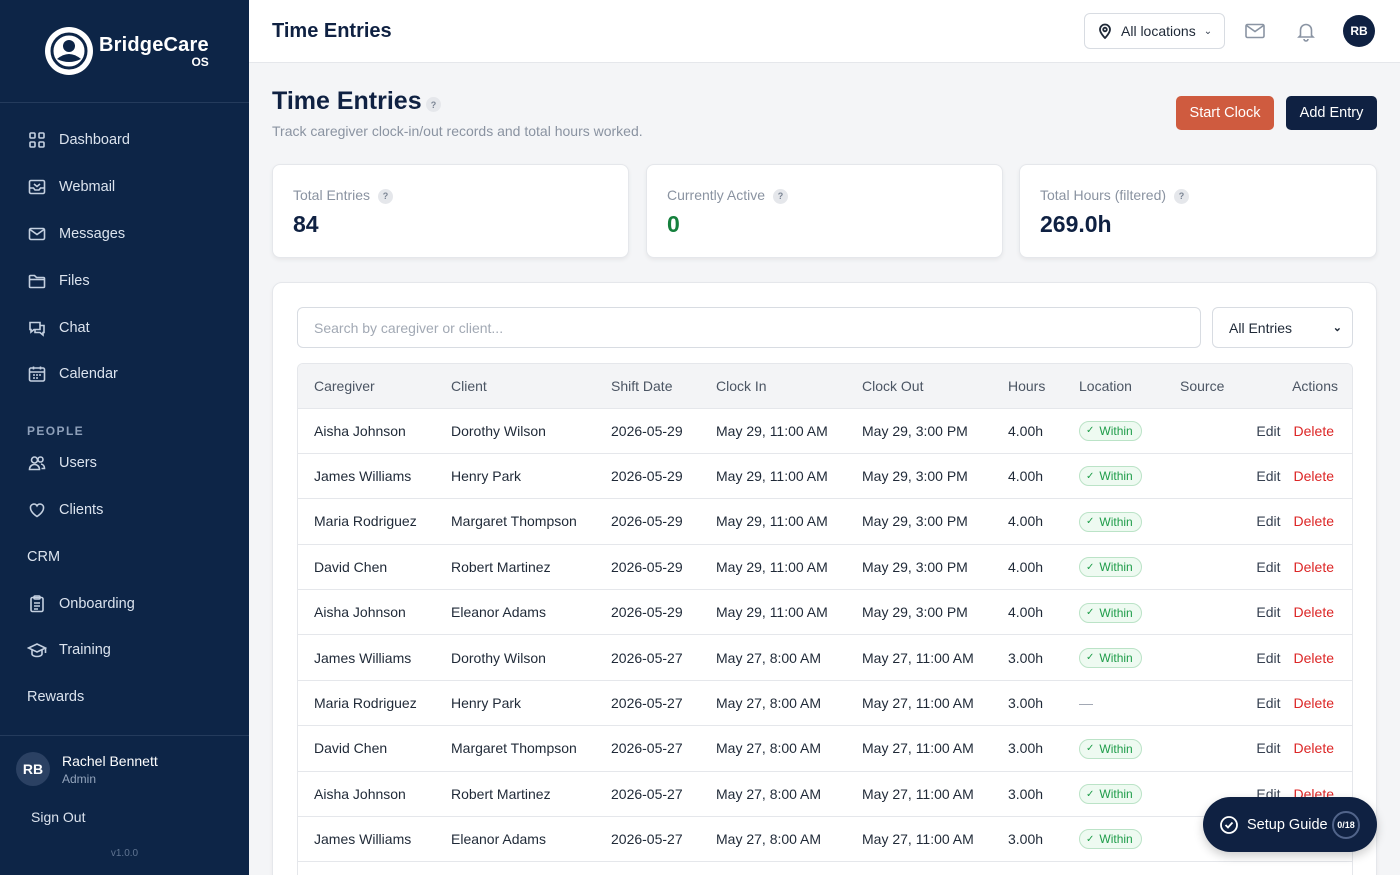 The height and width of the screenshot is (875, 1400). I want to click on sidebar-item-messages: Messages, so click(124, 234).